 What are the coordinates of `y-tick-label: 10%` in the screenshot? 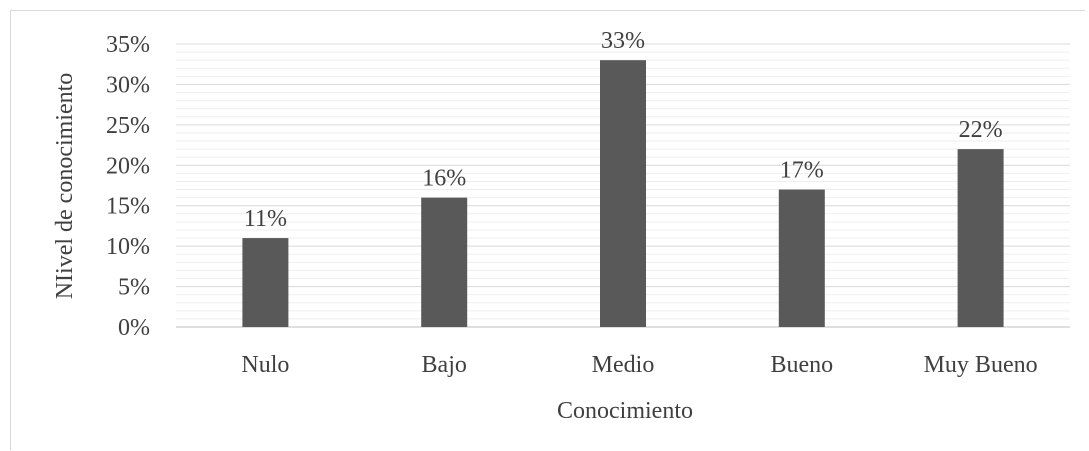 It's located at (128, 247).